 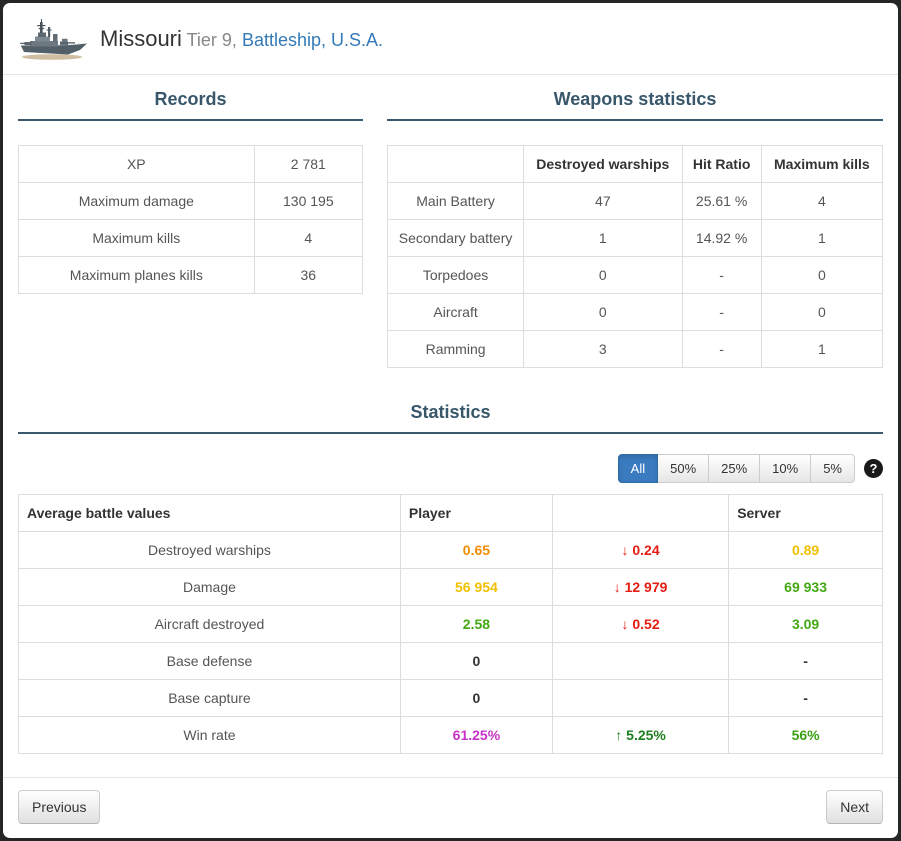 I want to click on table-row: Destroyed warships 0.65 ↓ 0.24 0.89, so click(x=450, y=550).